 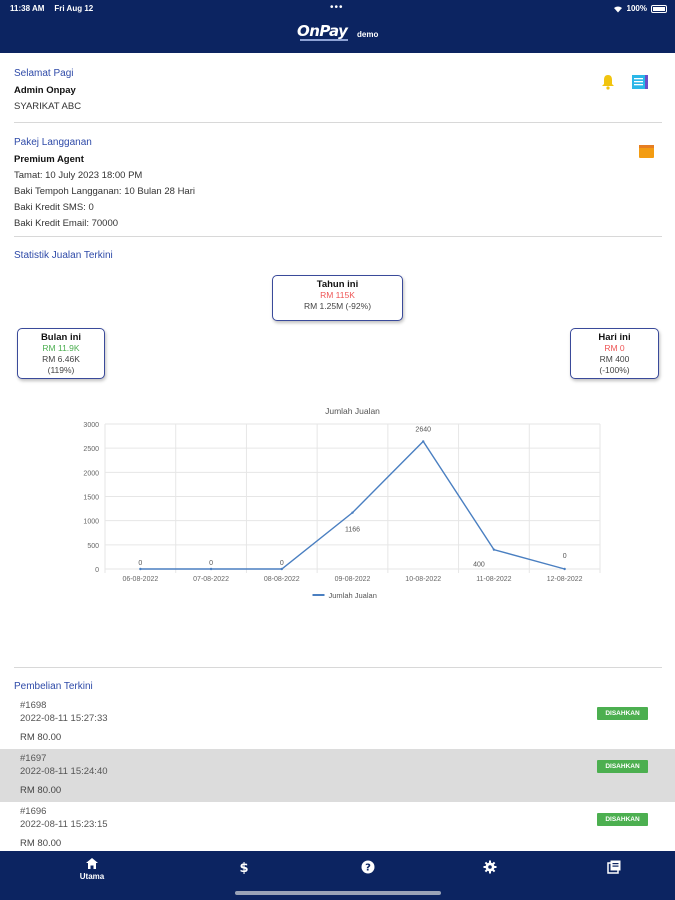 What do you see at coordinates (97, 570) in the screenshot?
I see `y-tick-label: 0` at bounding box center [97, 570].